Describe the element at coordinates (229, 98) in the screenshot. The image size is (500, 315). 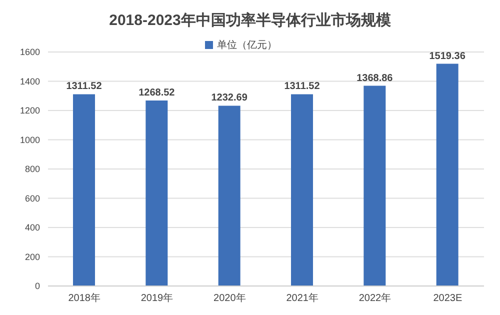
I see `data-label: 1232.69` at that location.